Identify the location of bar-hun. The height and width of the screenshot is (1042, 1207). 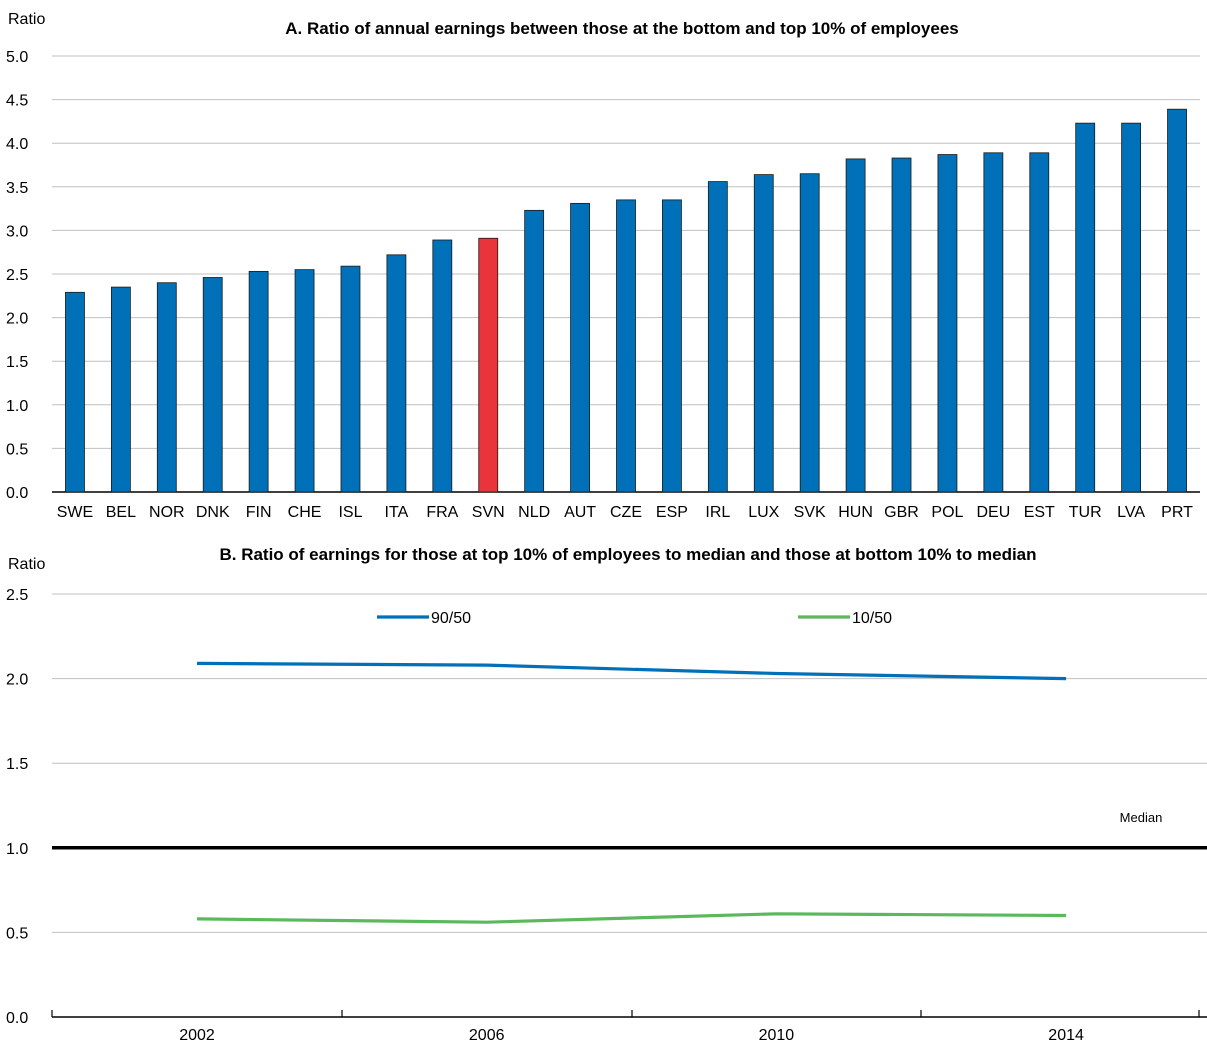
(855, 325).